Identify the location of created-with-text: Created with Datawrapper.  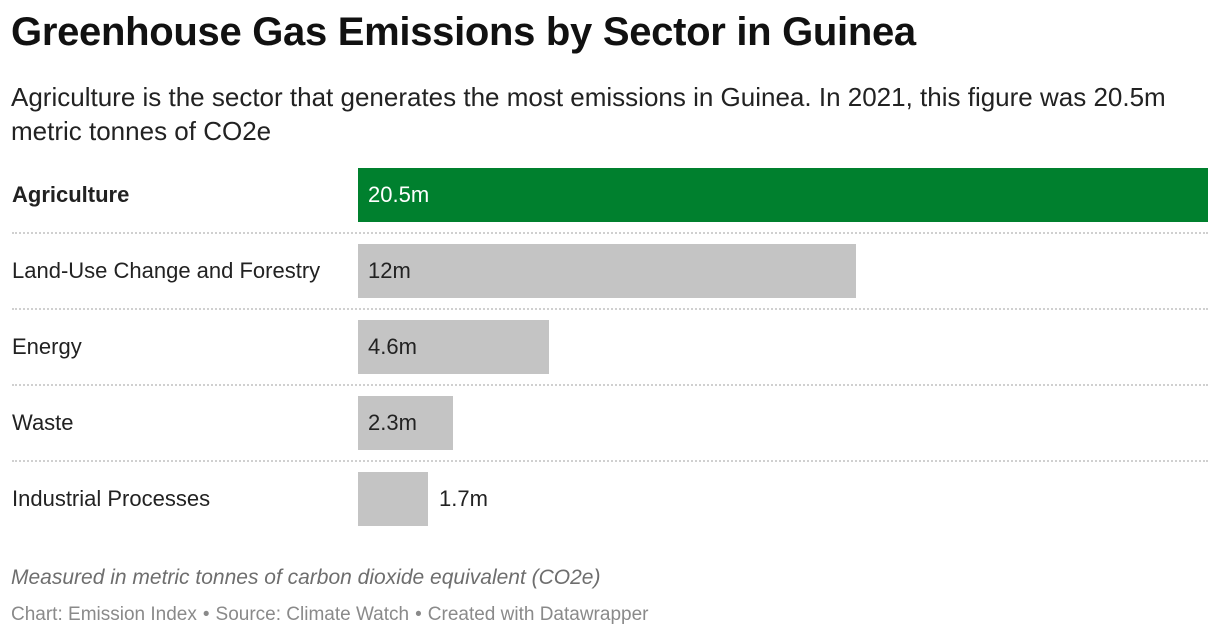
(538, 614).